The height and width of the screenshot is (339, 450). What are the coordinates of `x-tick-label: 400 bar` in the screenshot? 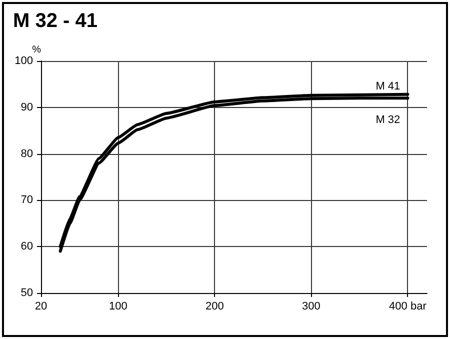 It's located at (408, 306).